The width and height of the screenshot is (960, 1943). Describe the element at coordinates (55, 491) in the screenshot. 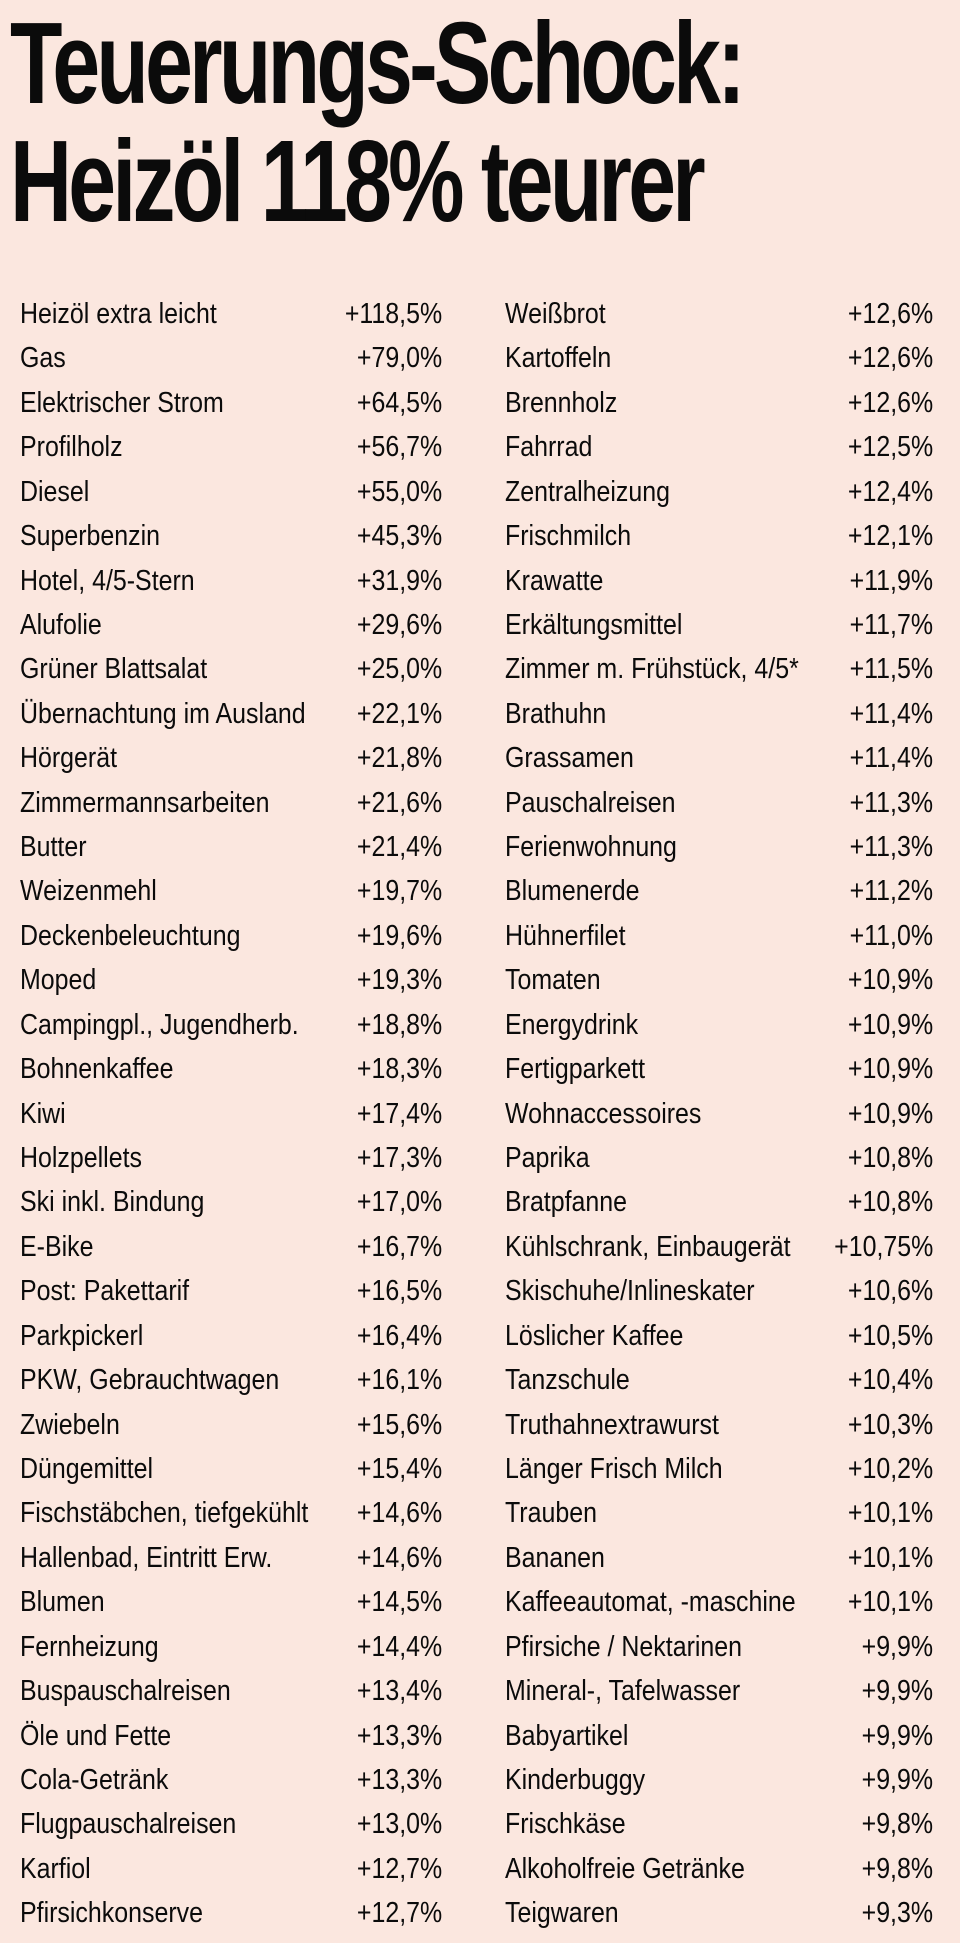

I see `item-label: Diesel` at that location.